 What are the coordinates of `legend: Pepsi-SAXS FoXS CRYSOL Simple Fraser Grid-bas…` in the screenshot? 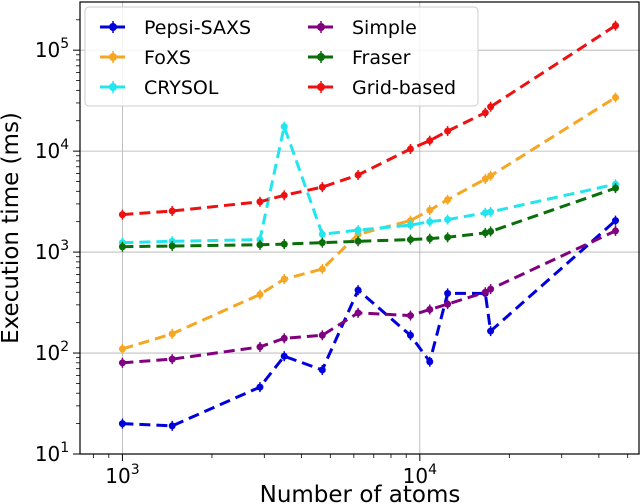 It's located at (281, 56).